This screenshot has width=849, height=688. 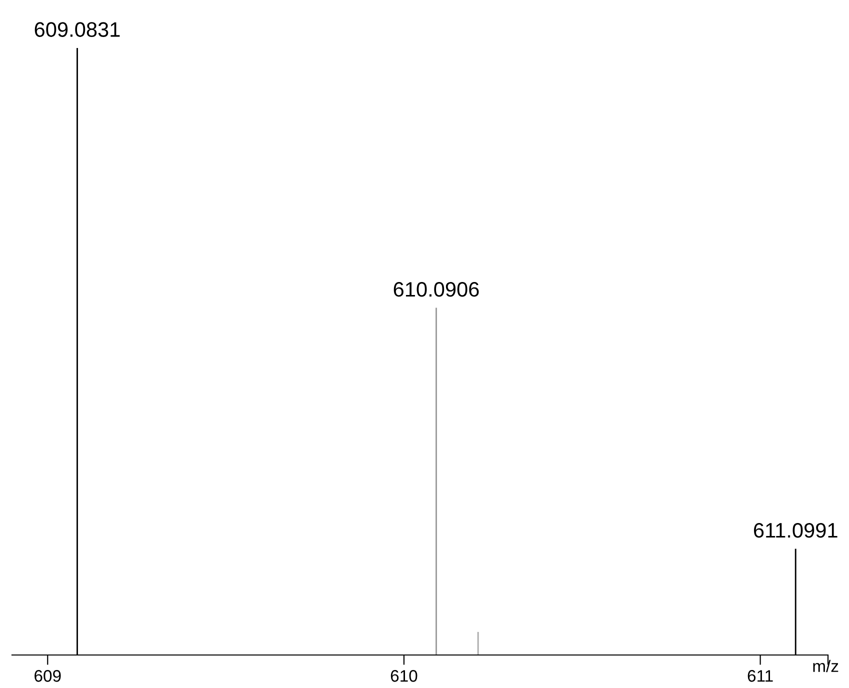 What do you see at coordinates (404, 676) in the screenshot?
I see `x-tick-label: 610` at bounding box center [404, 676].